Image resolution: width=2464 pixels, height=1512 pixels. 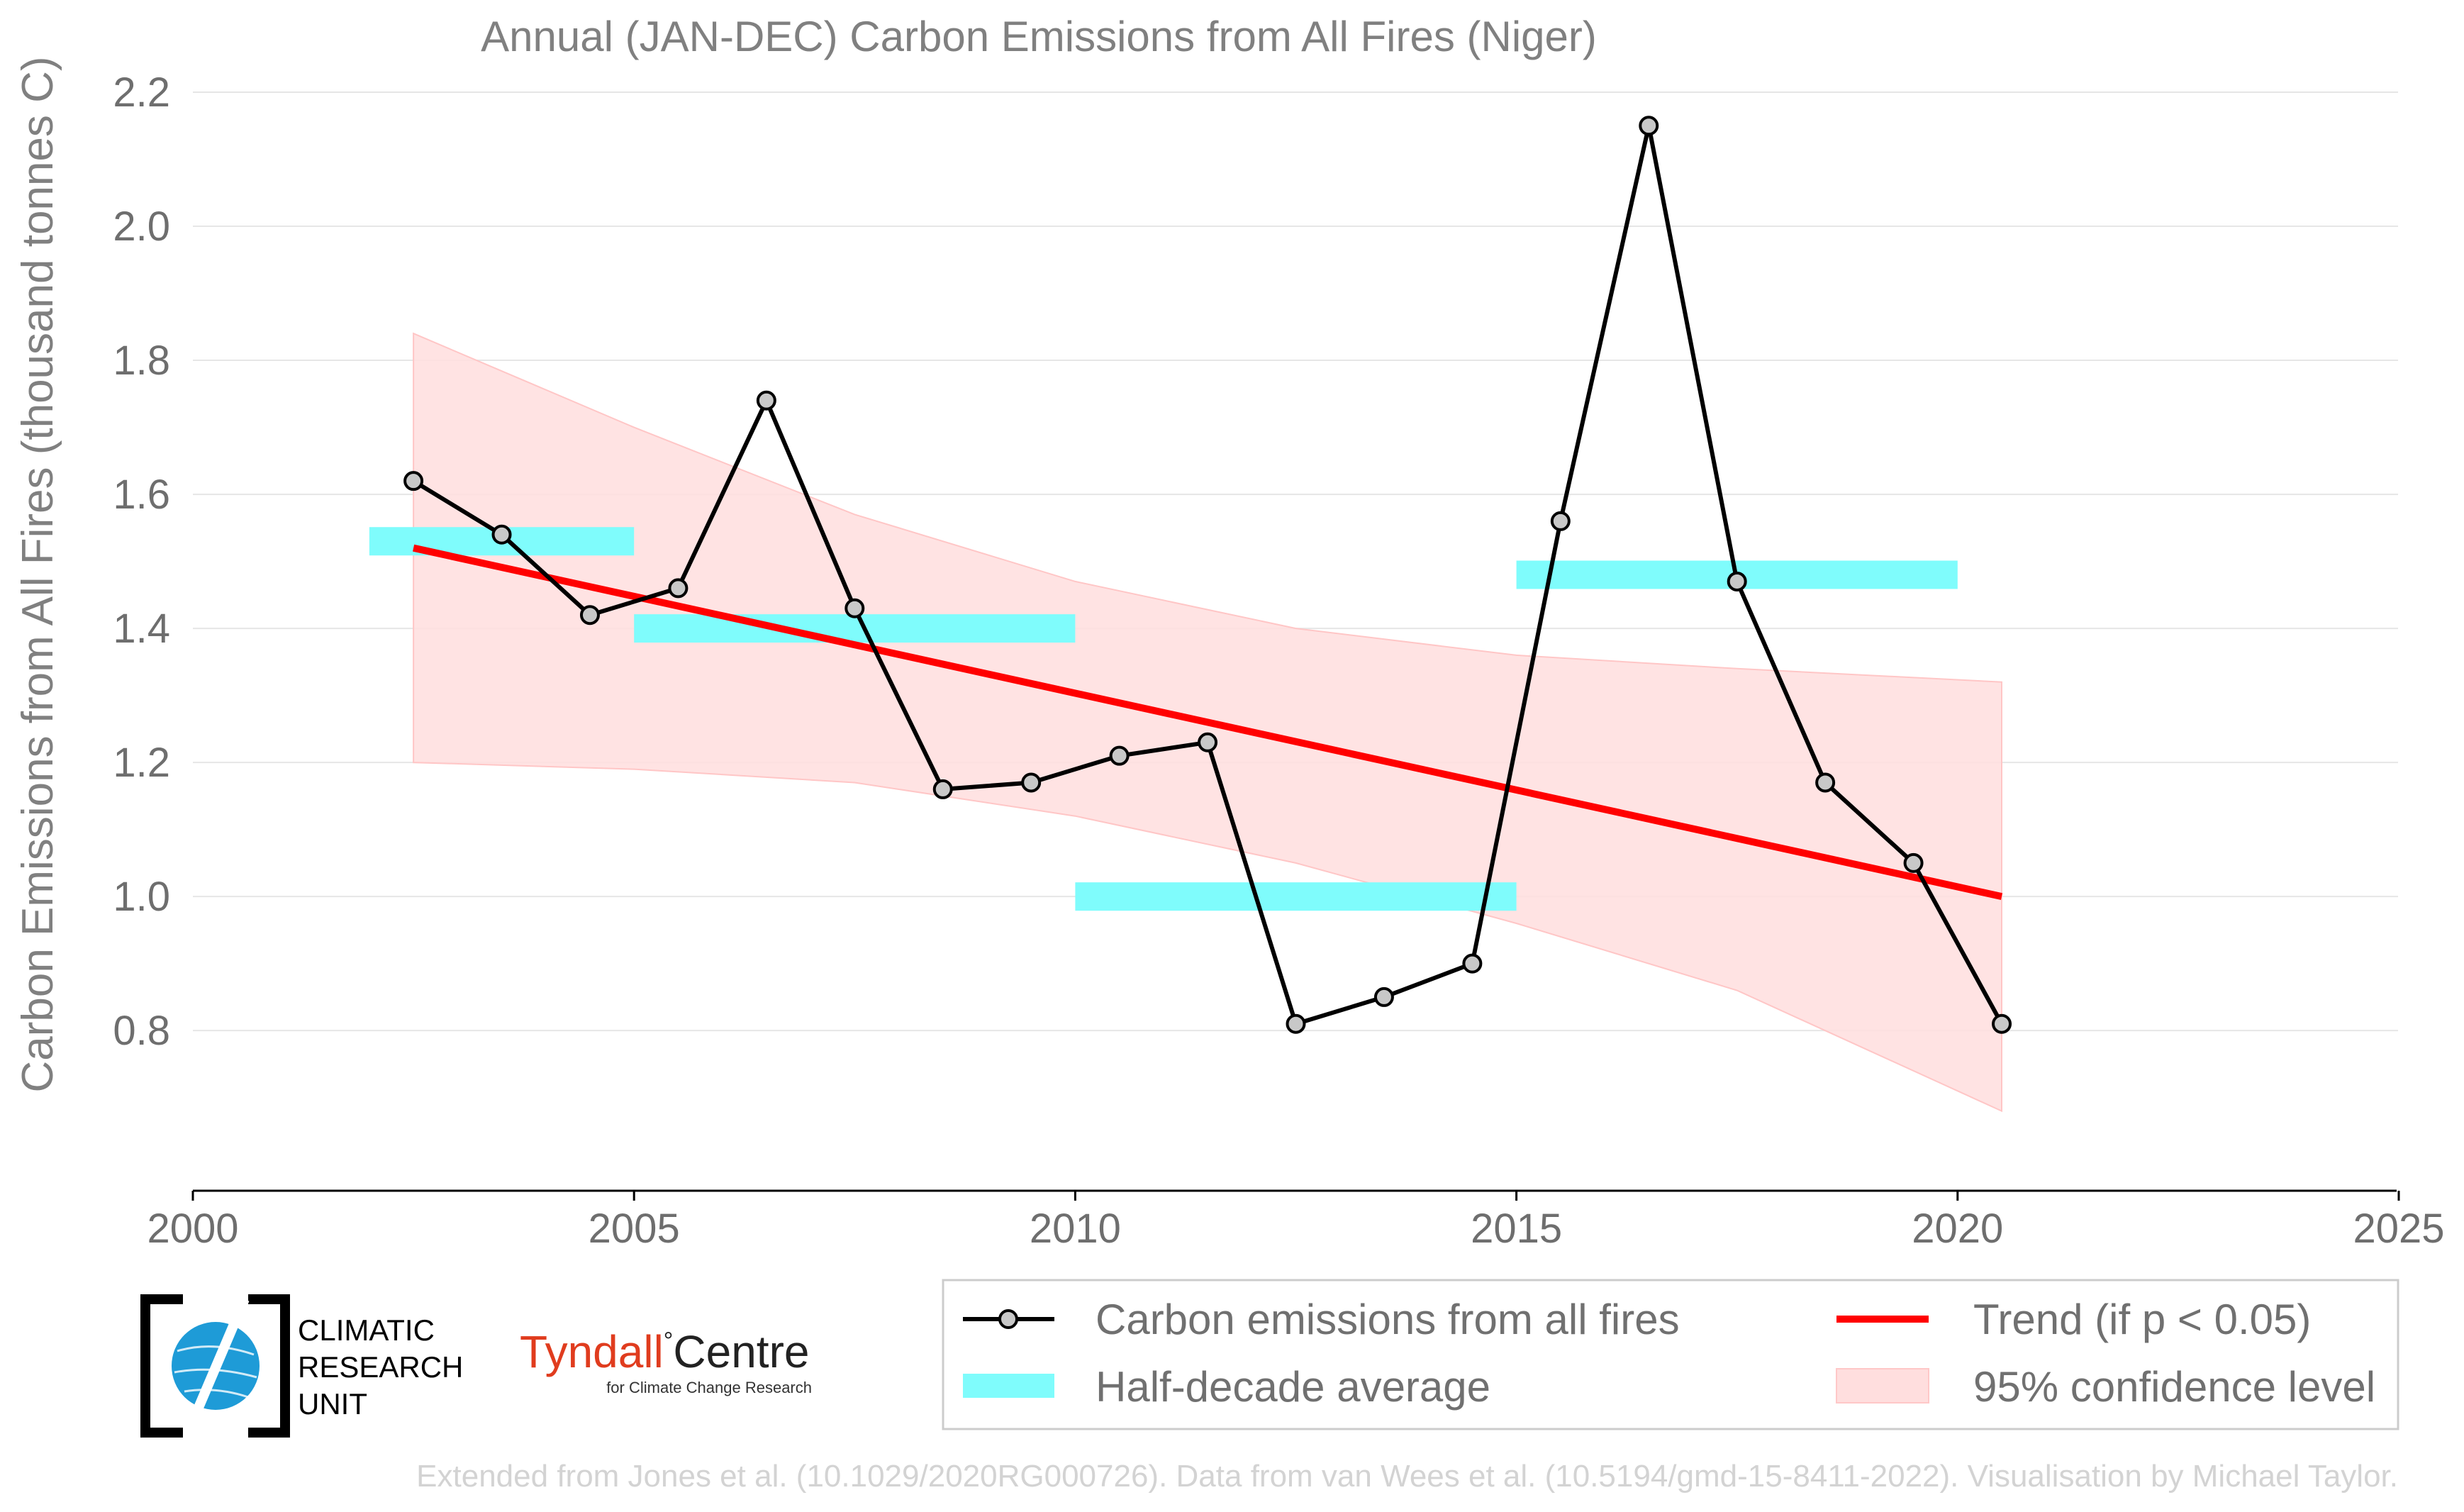 What do you see at coordinates (1008, 1319) in the screenshot?
I see `legend-emissions-marker` at bounding box center [1008, 1319].